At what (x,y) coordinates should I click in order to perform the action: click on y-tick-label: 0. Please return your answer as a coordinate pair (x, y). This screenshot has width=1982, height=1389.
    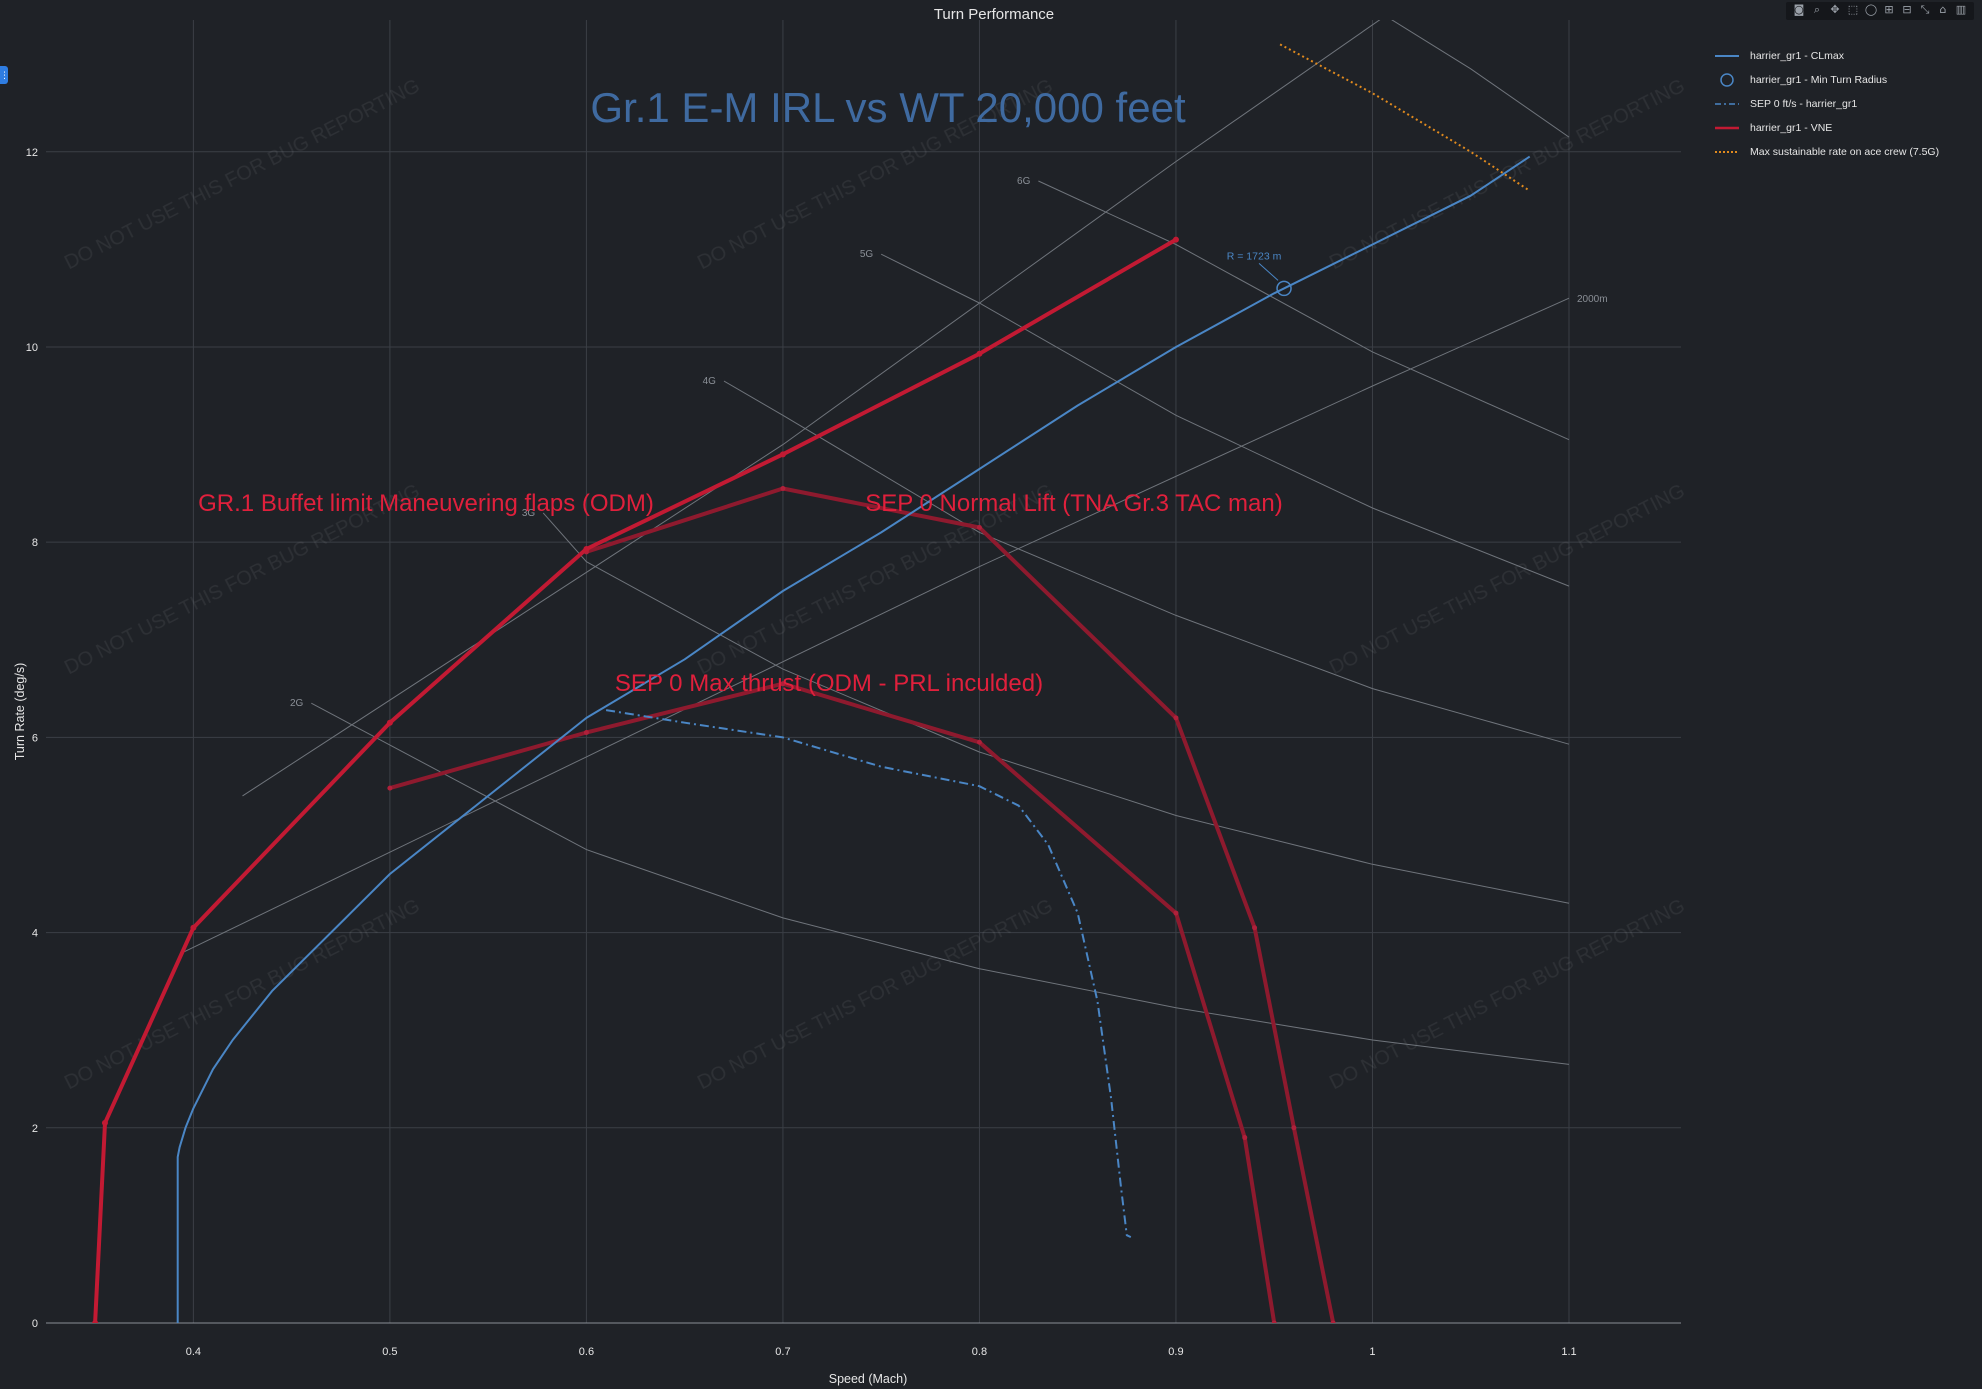
    Looking at the image, I should click on (35, 1324).